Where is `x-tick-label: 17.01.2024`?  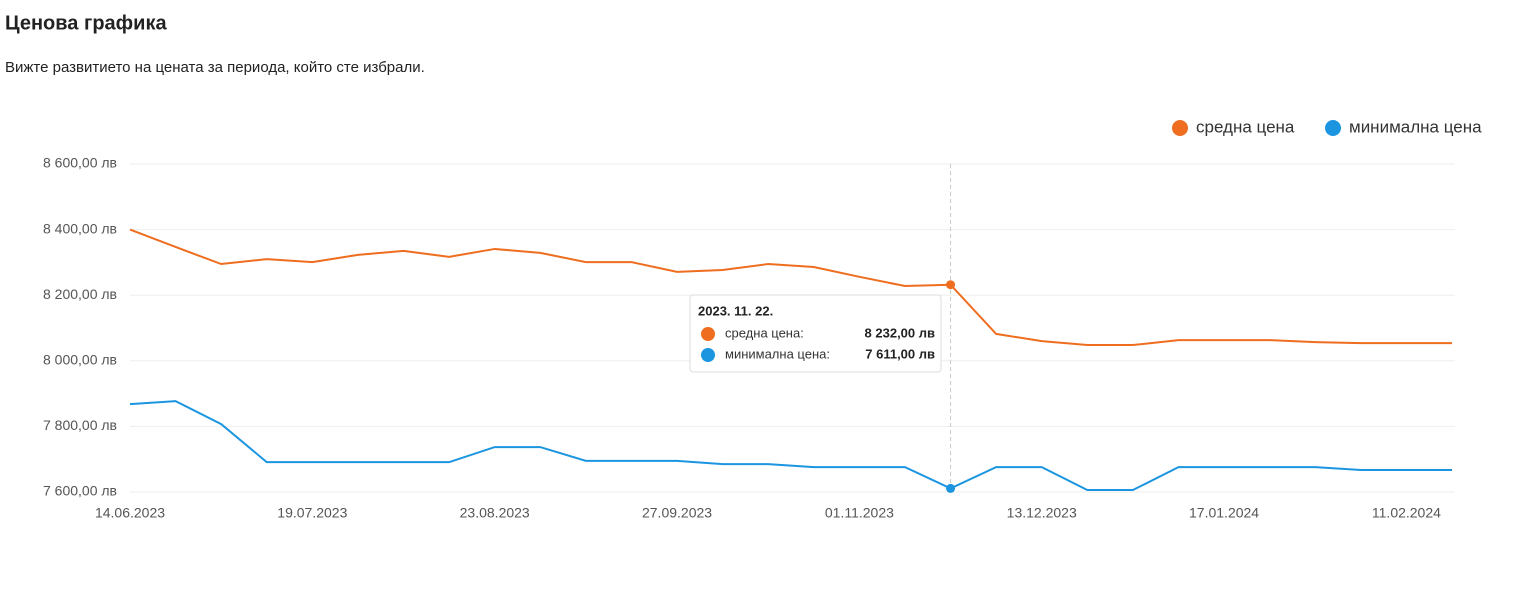 x-tick-label: 17.01.2024 is located at coordinates (1224, 513).